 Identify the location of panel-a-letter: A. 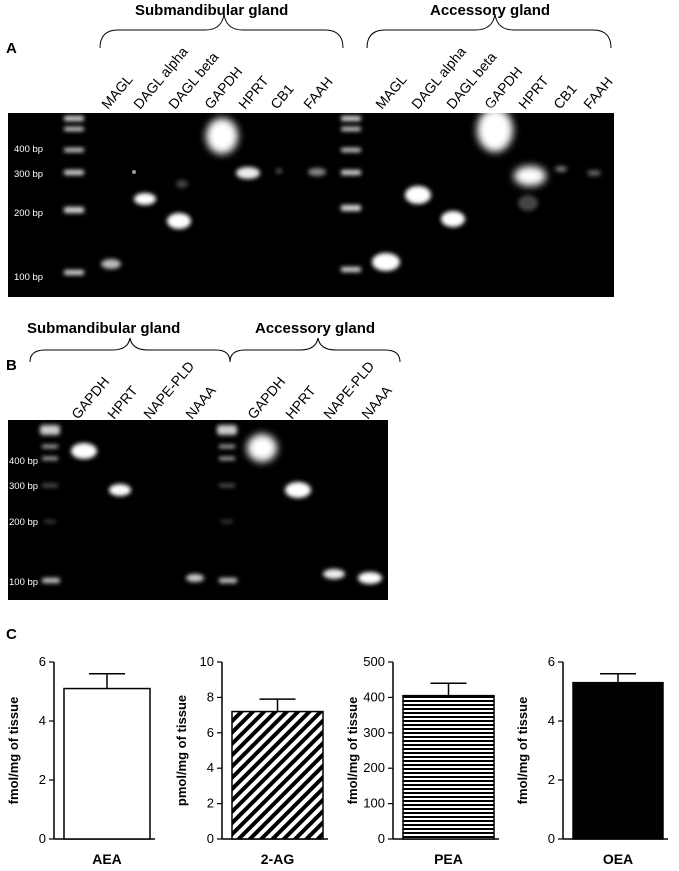
(11, 48).